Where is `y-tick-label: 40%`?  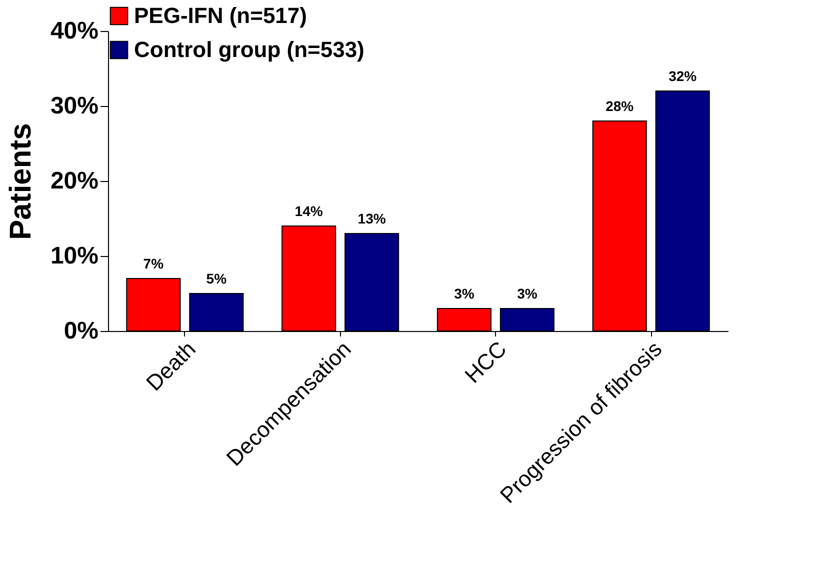 y-tick-label: 40% is located at coordinates (74, 31).